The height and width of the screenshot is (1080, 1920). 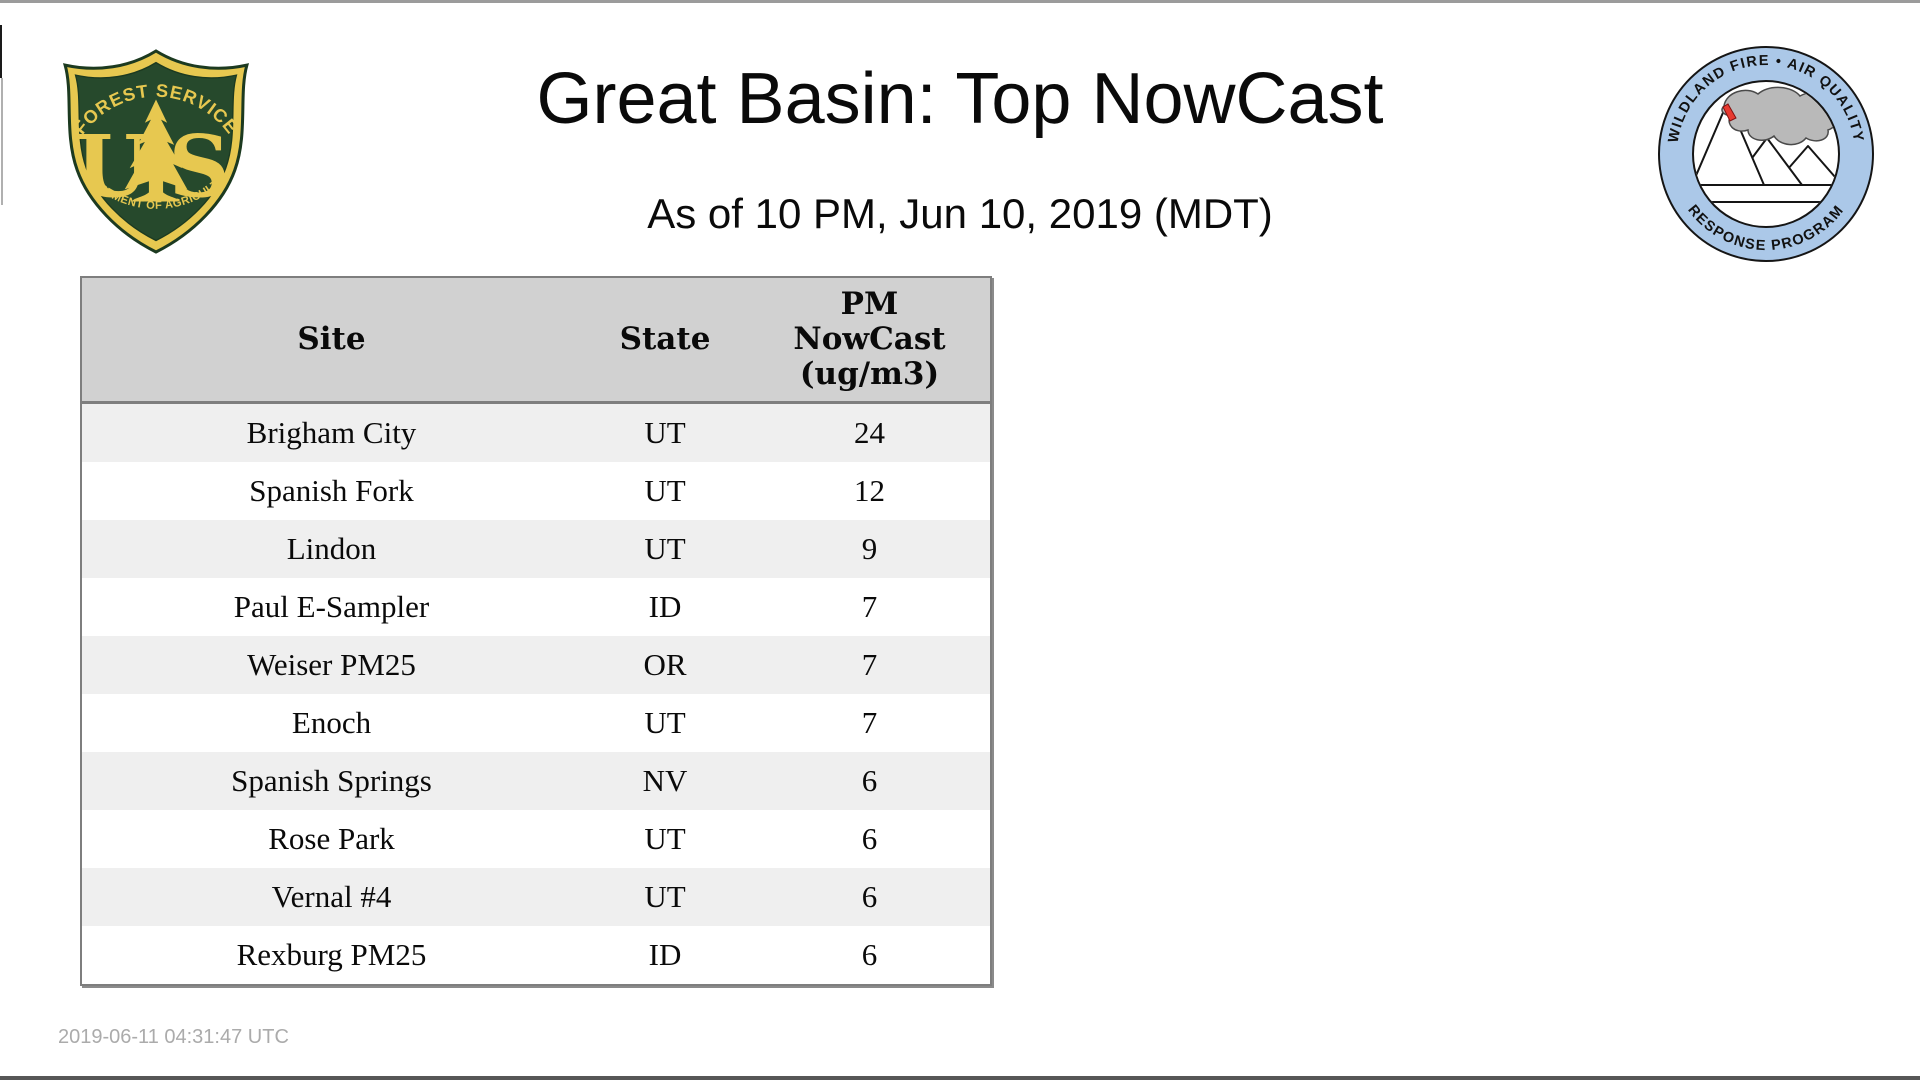 What do you see at coordinates (1729, 143) in the screenshot?
I see `wfaqrp-mountain-left` at bounding box center [1729, 143].